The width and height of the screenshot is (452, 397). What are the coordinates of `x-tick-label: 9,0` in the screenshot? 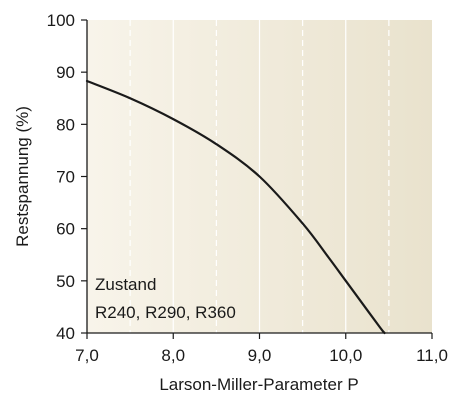 It's located at (260, 355).